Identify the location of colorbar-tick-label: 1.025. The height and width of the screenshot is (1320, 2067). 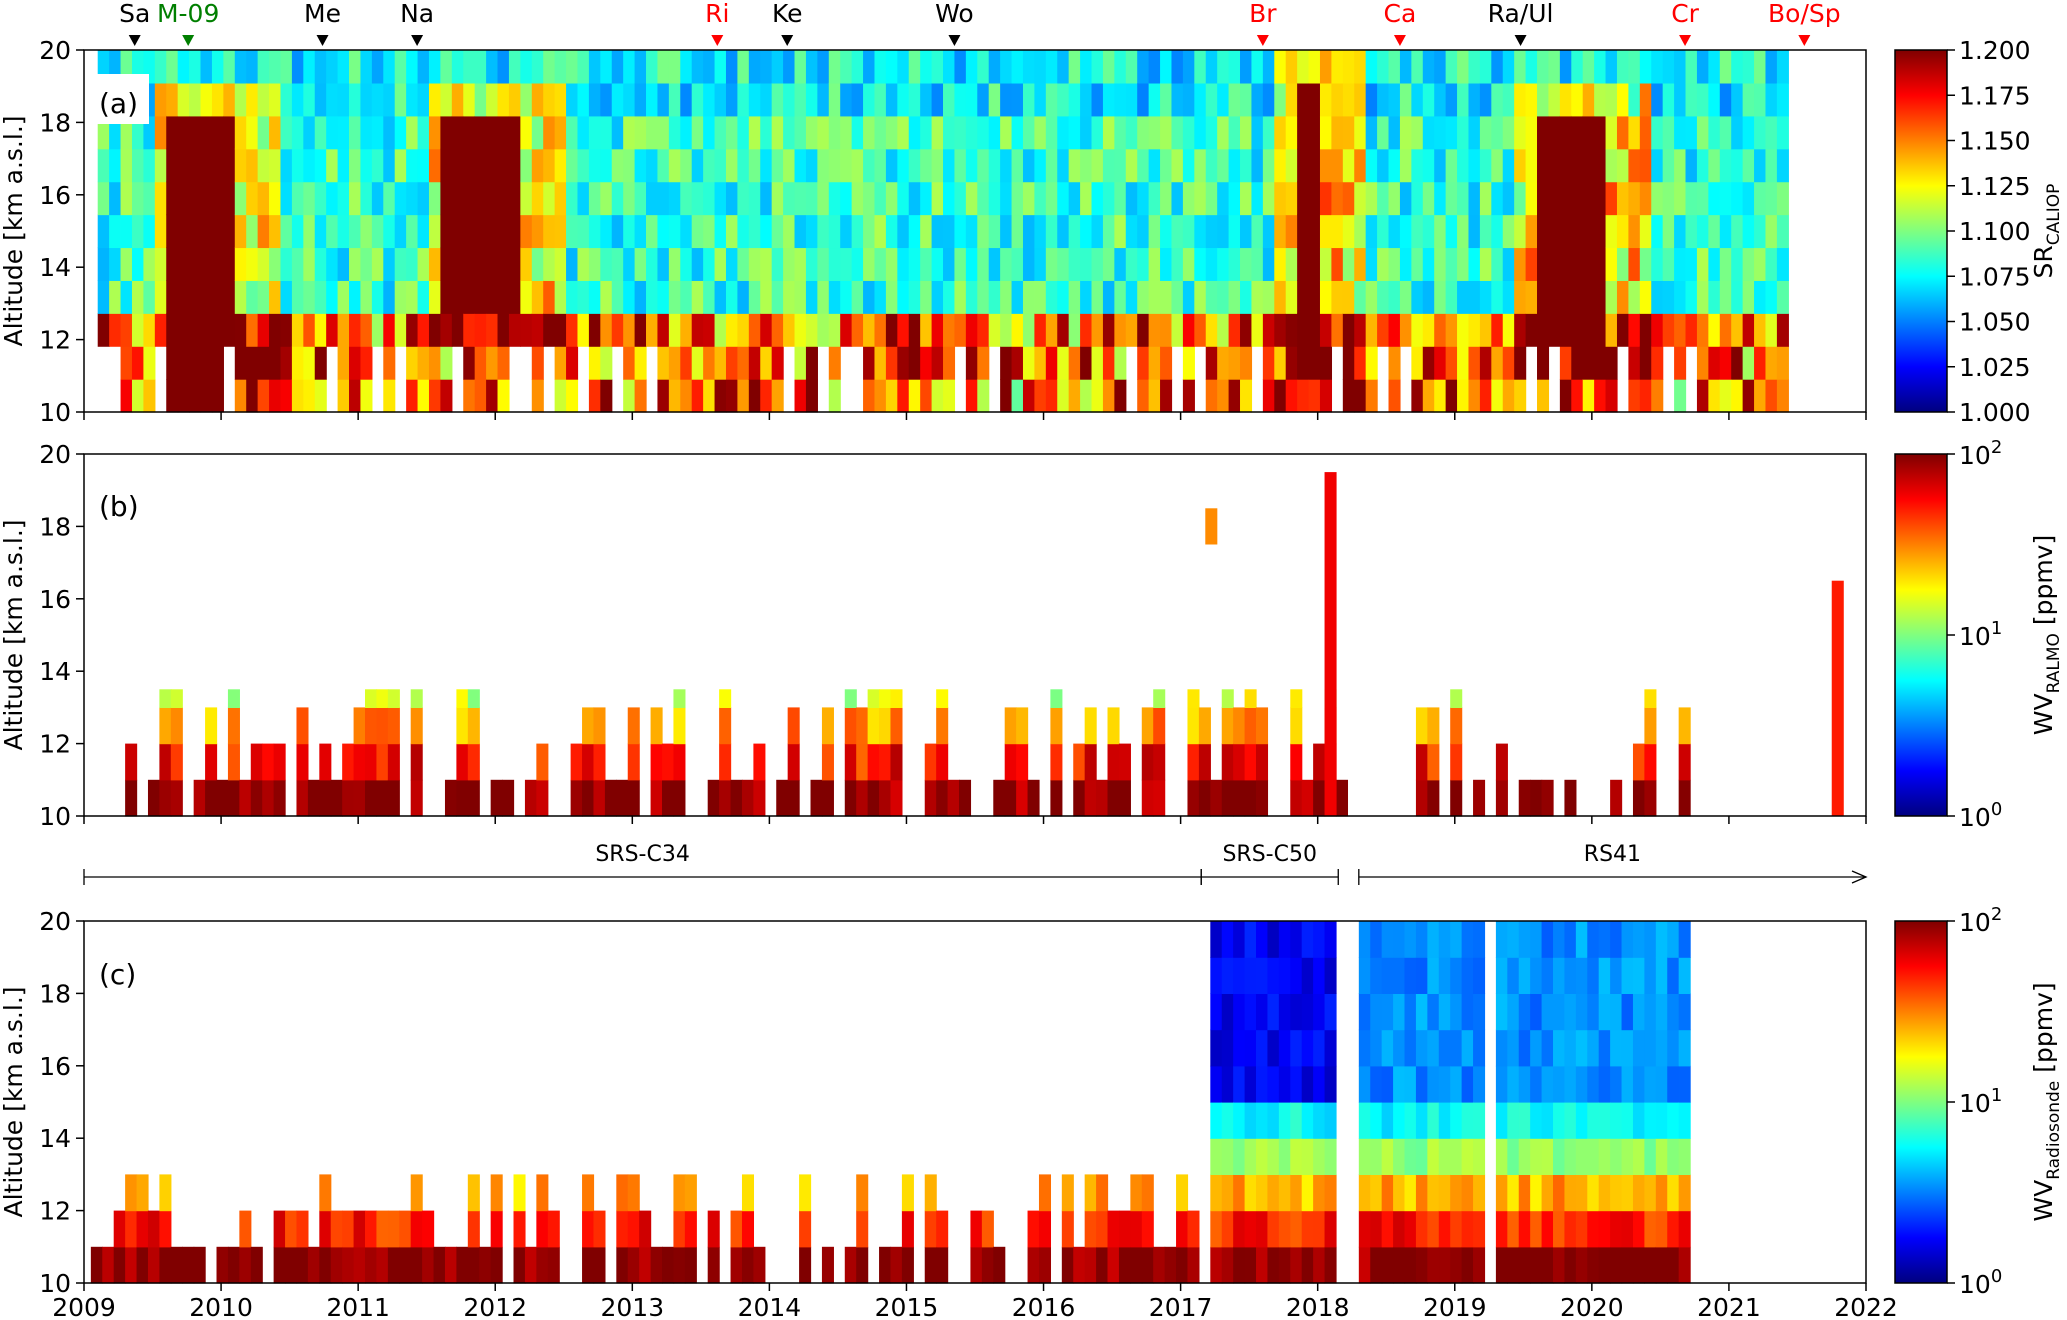
(1995, 367).